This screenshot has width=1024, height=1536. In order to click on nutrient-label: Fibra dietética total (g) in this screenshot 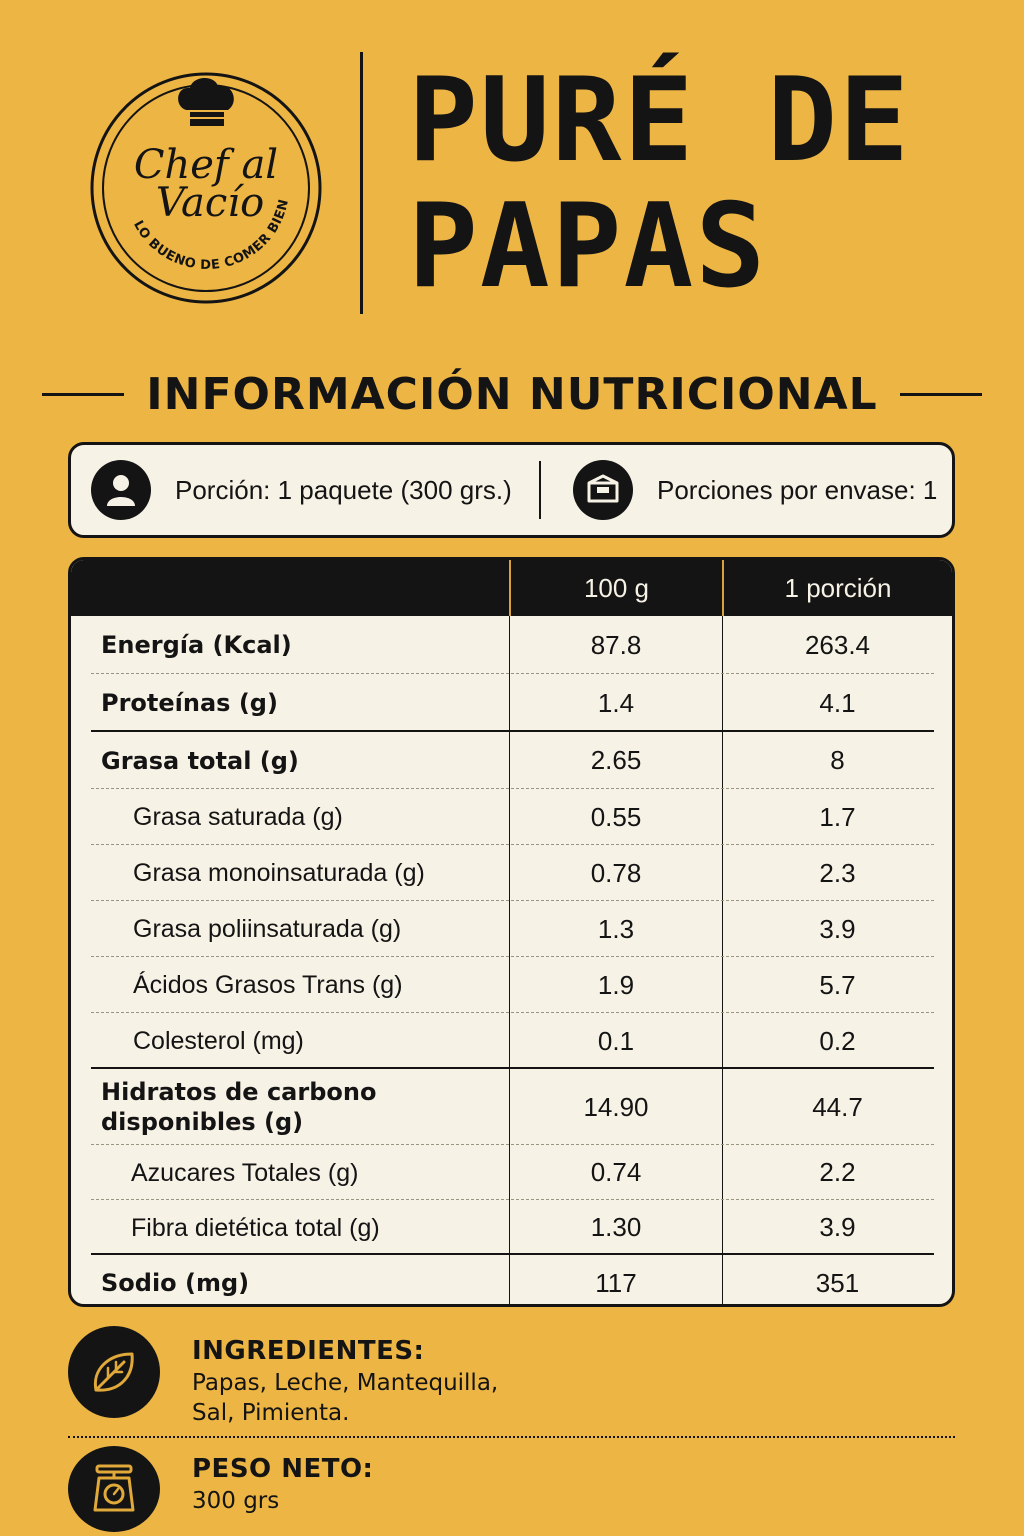, I will do `click(255, 1227)`.